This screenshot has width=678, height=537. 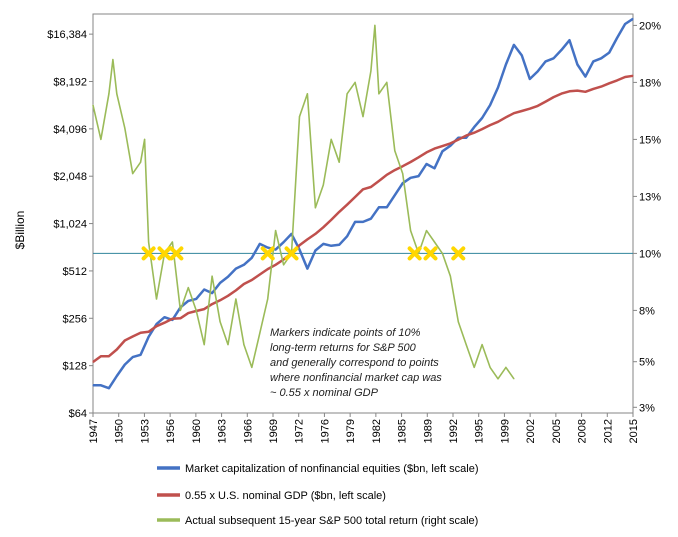 I want to click on left-axis-label: $Billion, so click(x=20, y=230).